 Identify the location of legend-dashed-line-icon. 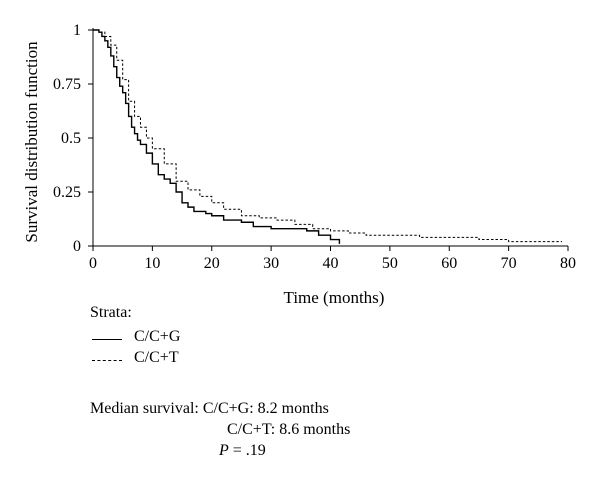
(107, 360).